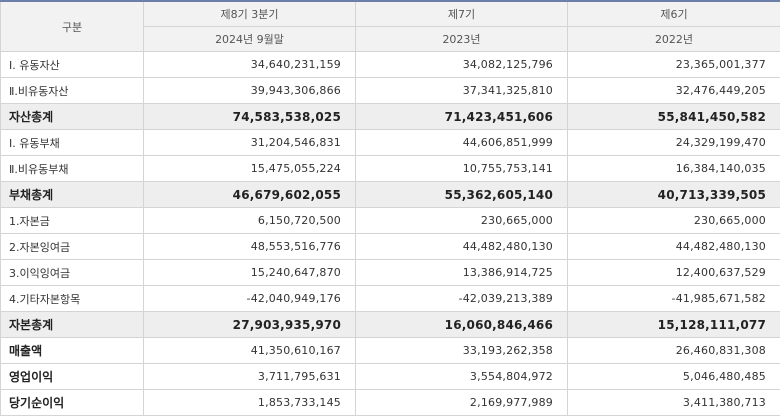 The height and width of the screenshot is (416, 780). Describe the element at coordinates (461, 90) in the screenshot. I see `value-cell: 37,341,325,810` at that location.